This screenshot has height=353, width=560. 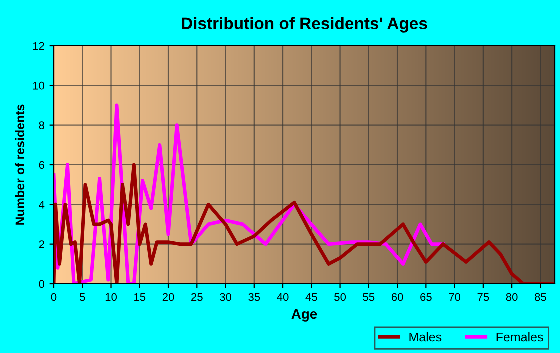 I want to click on x-tick-label: 5, so click(x=83, y=297).